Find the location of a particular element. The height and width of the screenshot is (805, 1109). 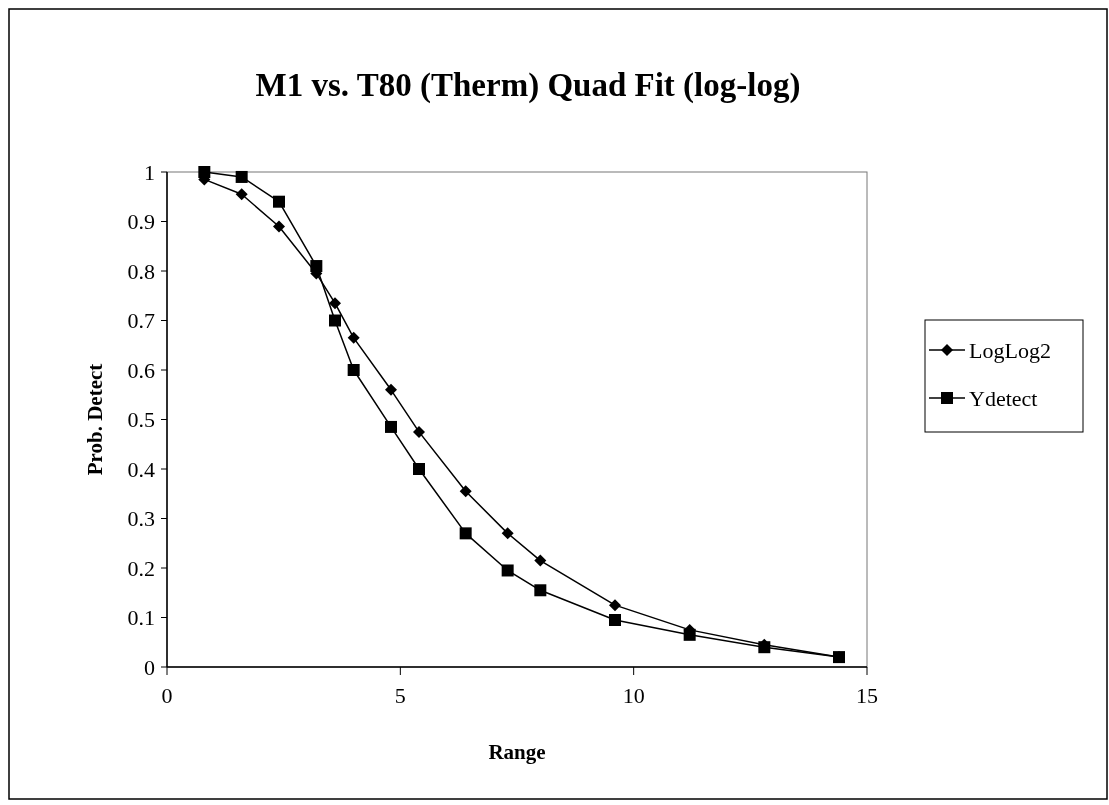

y-tick-label: 0.1 is located at coordinates (141, 618).